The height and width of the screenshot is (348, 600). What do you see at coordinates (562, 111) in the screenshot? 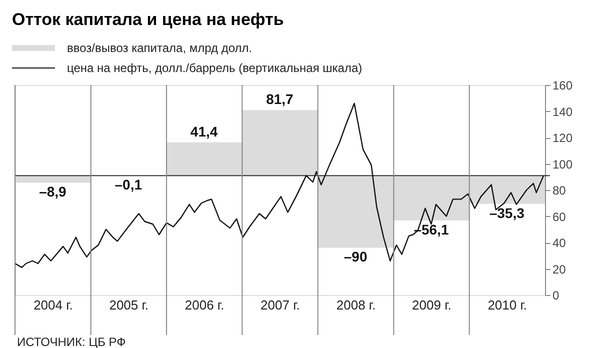
I see `y-tick-label: 140` at bounding box center [562, 111].